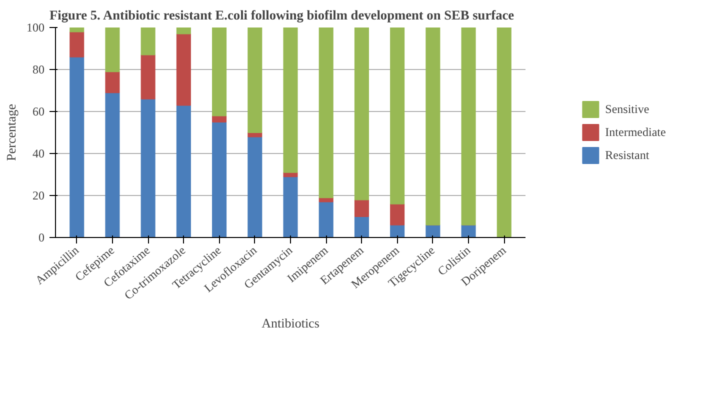 The height and width of the screenshot is (401, 721). I want to click on y-tick-label: 20, so click(38, 195).